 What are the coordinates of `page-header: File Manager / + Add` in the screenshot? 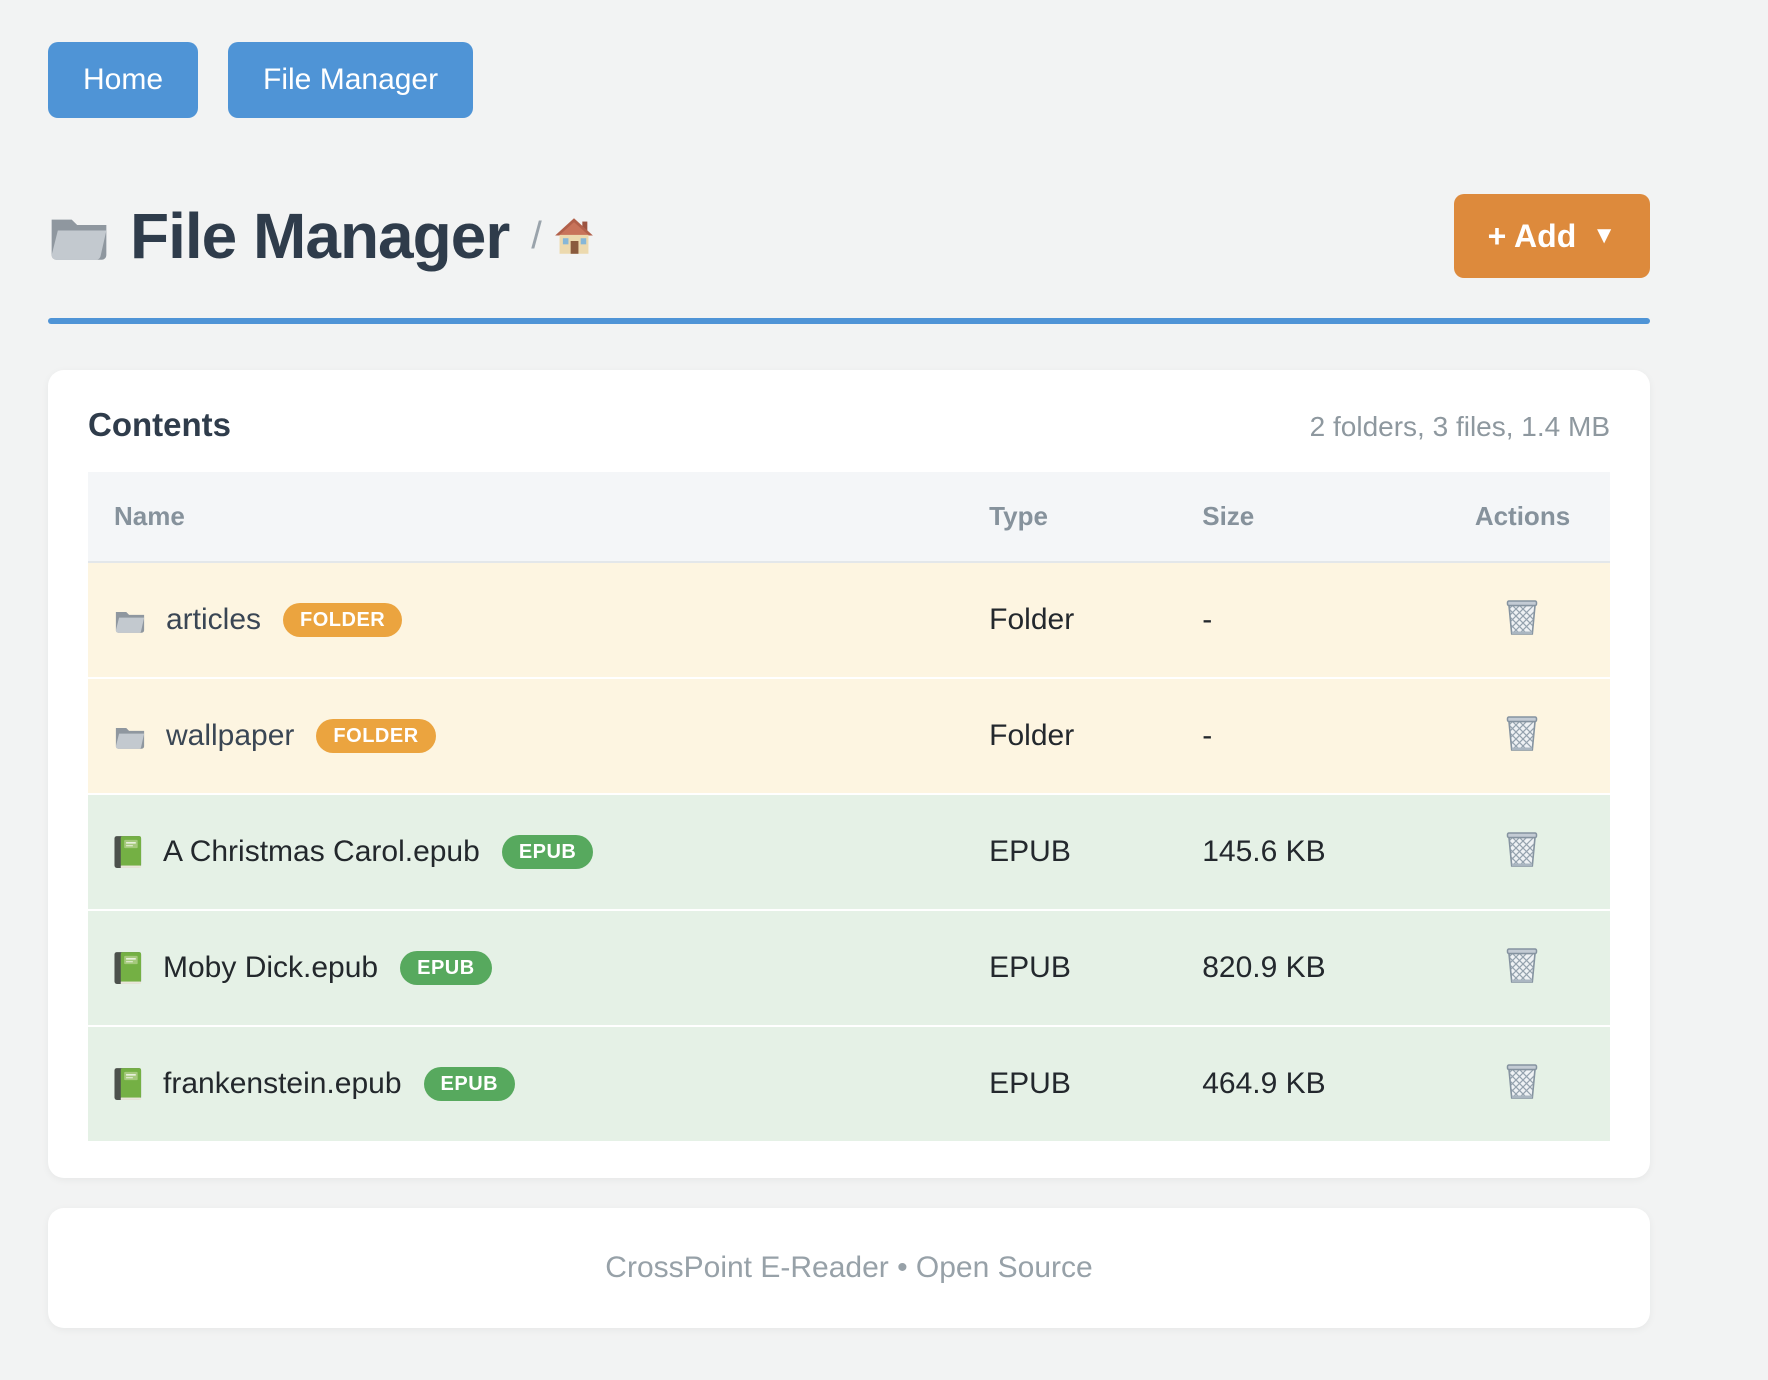 It's located at (849, 236).